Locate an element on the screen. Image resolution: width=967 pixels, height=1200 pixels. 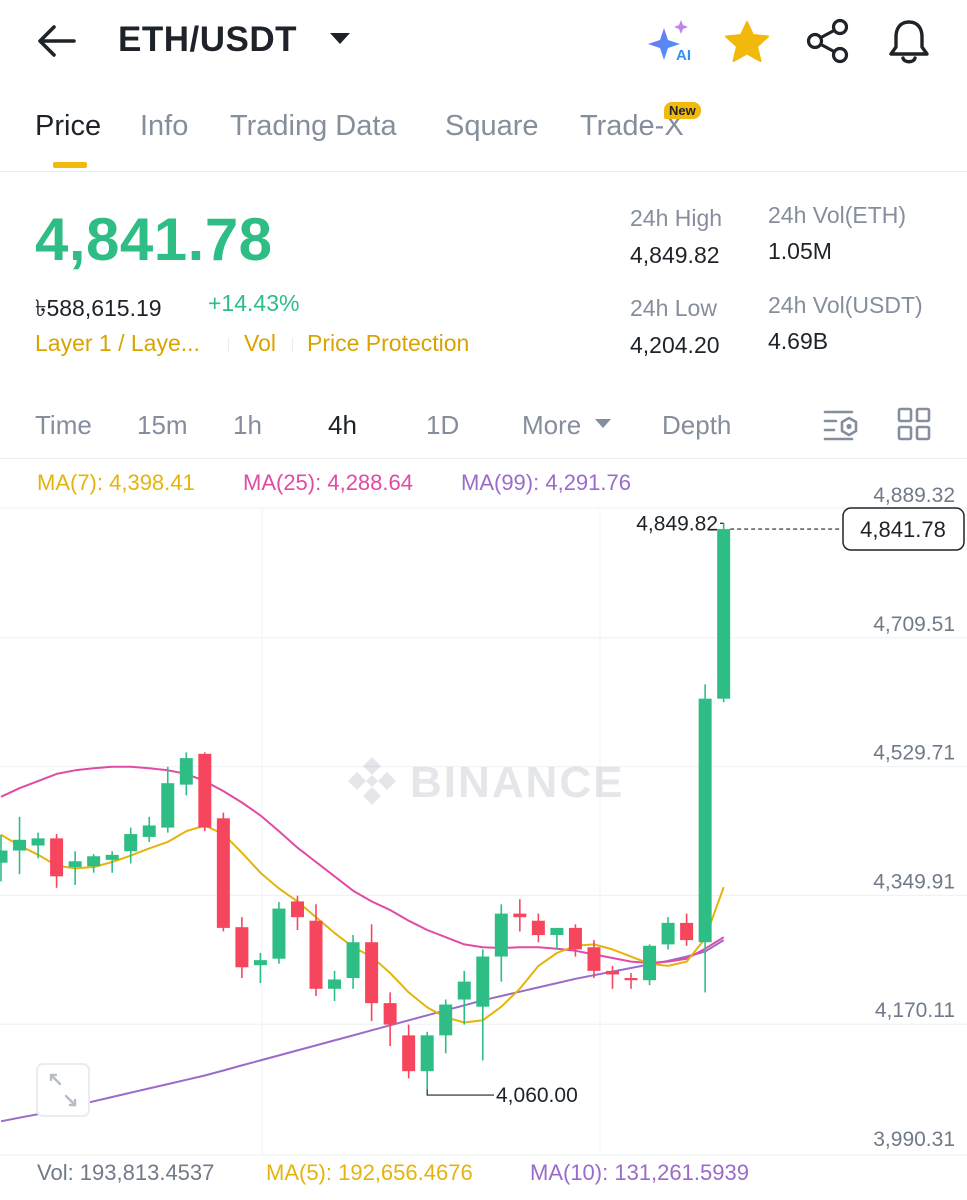
interval-4h: 4h is located at coordinates (342, 425).